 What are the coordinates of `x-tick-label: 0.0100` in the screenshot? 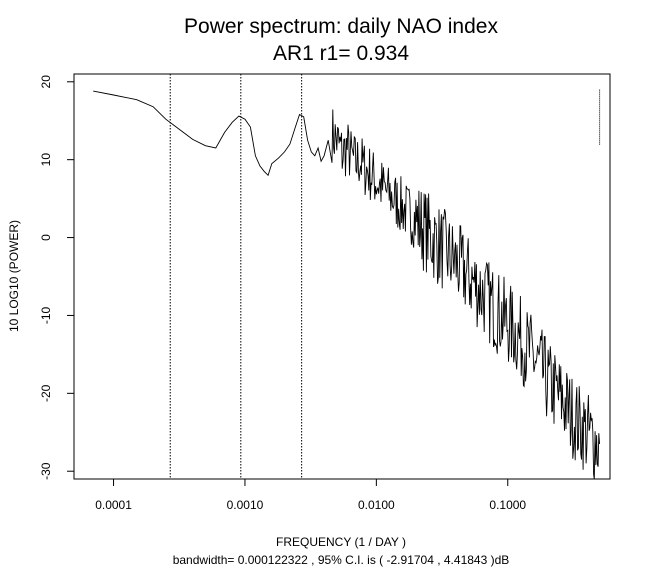 It's located at (376, 505).